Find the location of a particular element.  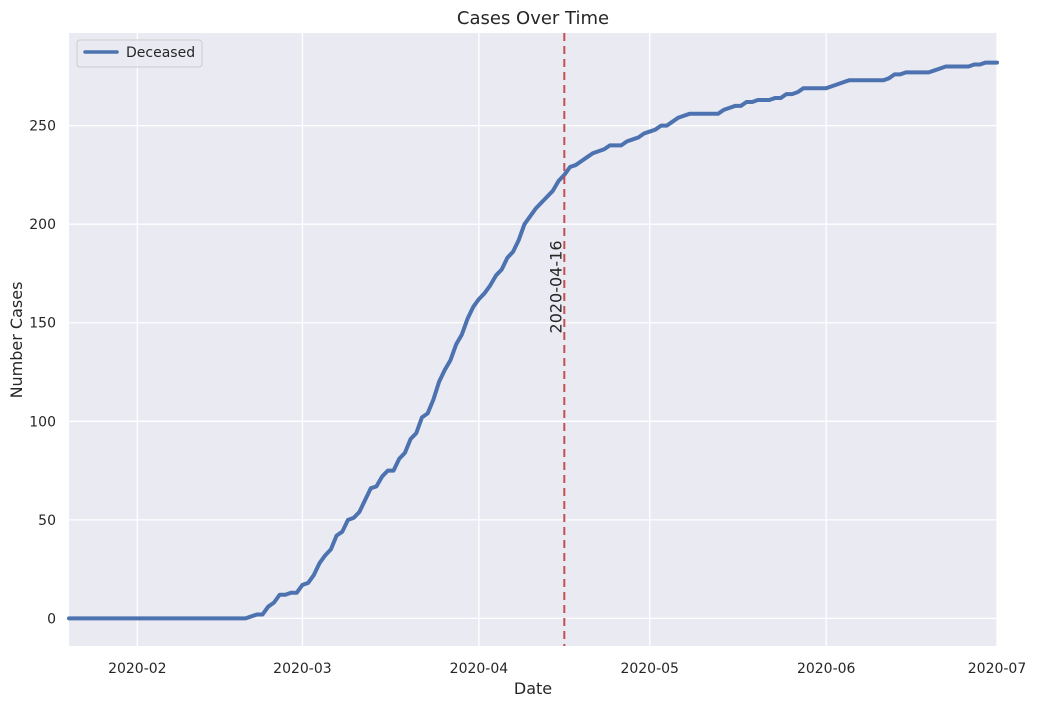

x-tick-label: 2020-04 is located at coordinates (479, 669).